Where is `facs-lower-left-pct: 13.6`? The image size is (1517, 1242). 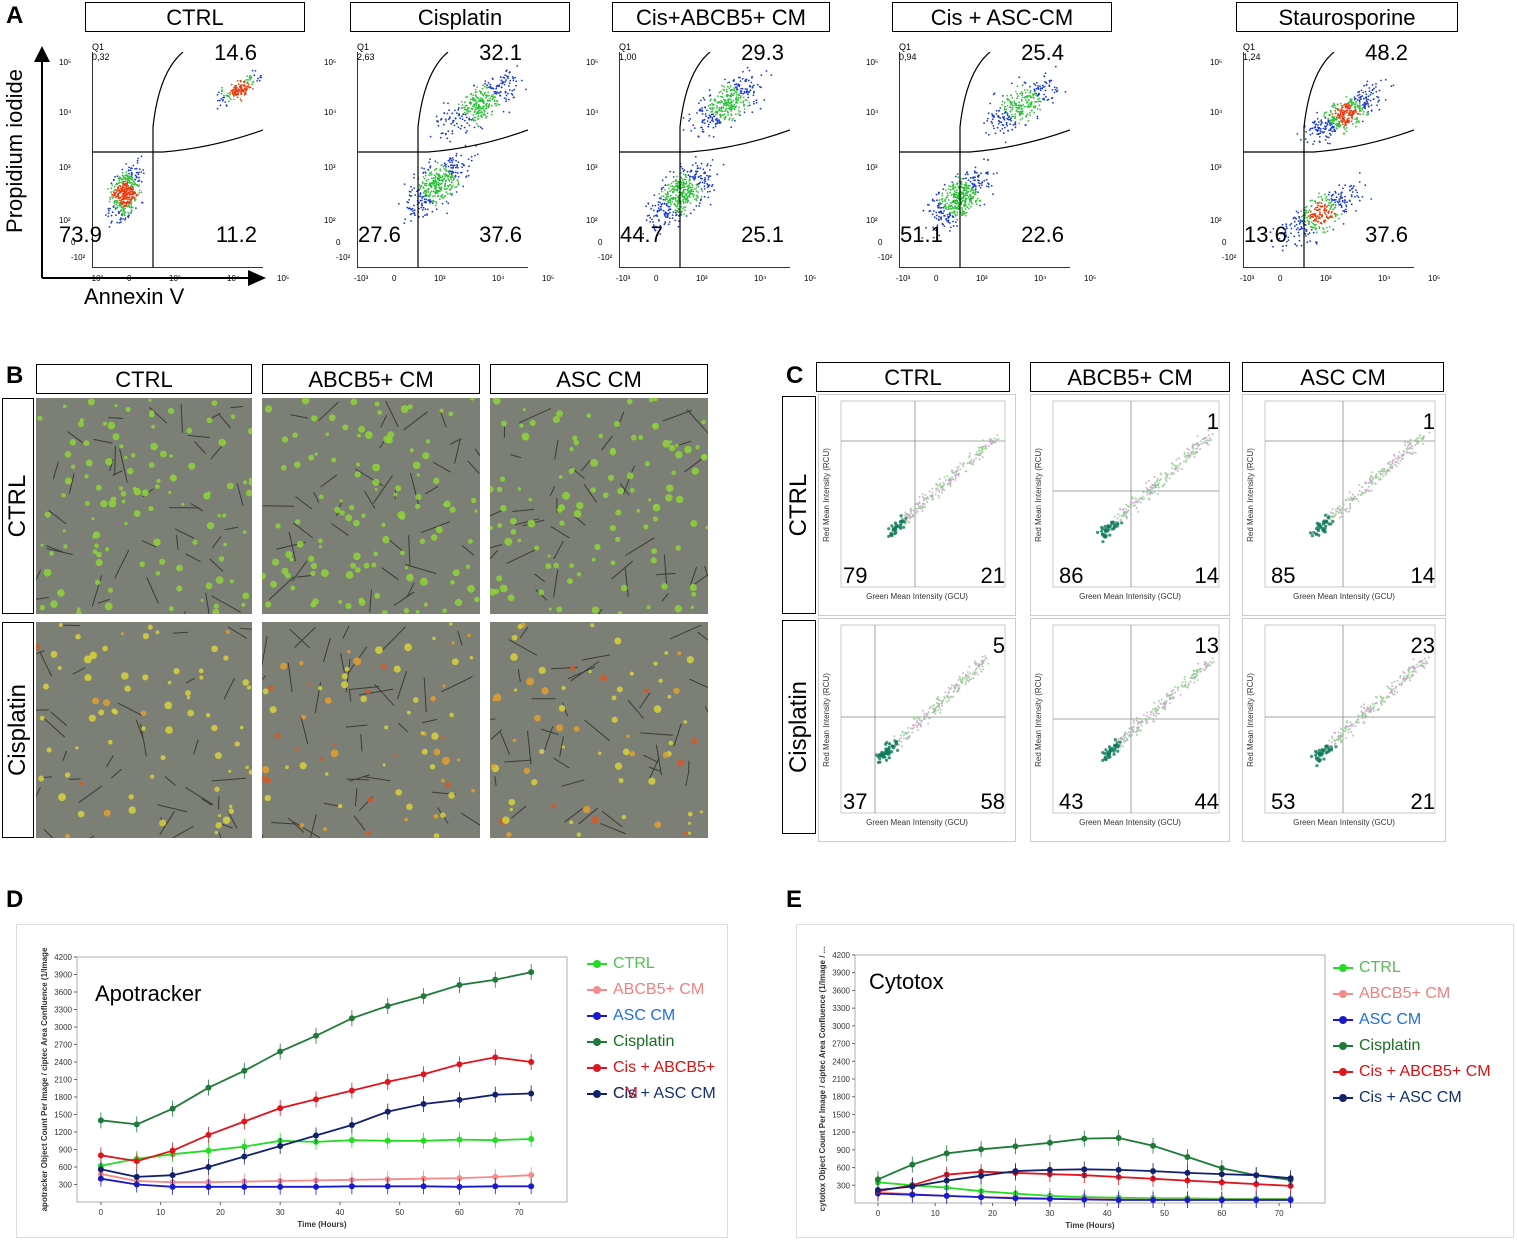 facs-lower-left-pct: 13.6 is located at coordinates (1265, 235).